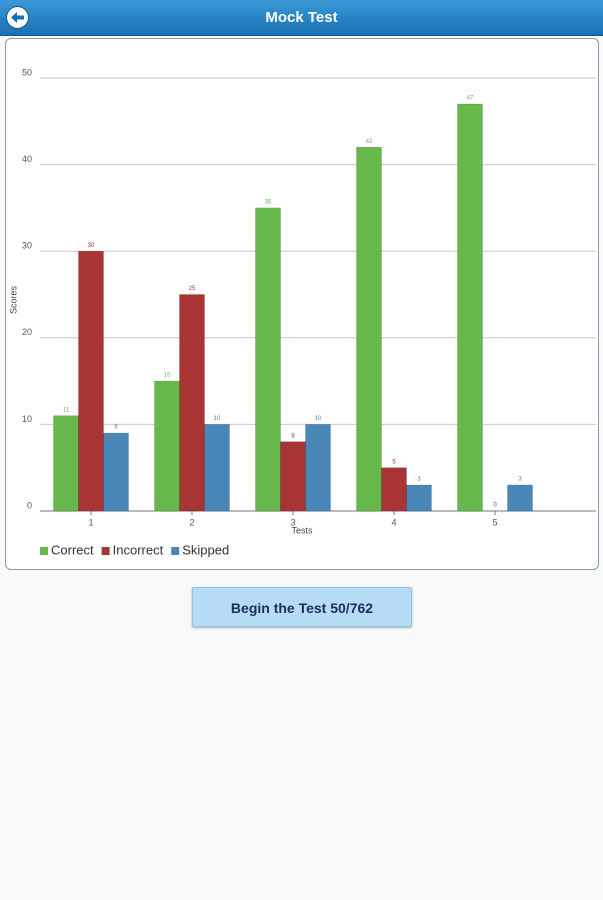  I want to click on y-axis-title: Scores, so click(13, 299).